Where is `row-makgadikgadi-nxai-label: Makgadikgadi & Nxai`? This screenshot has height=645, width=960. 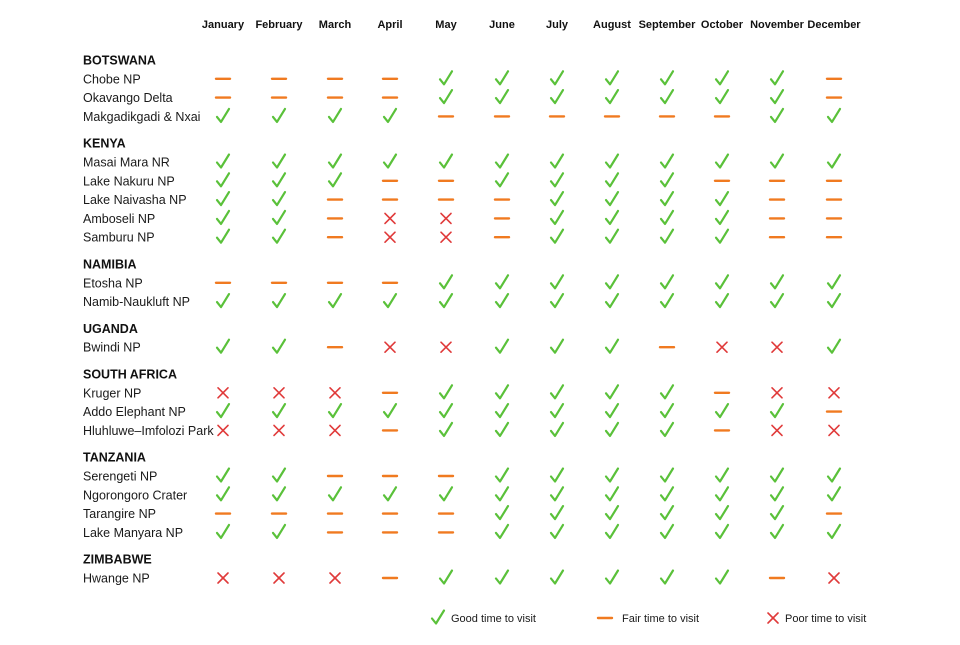
row-makgadikgadi-nxai-label: Makgadikgadi & Nxai is located at coordinates (141, 117).